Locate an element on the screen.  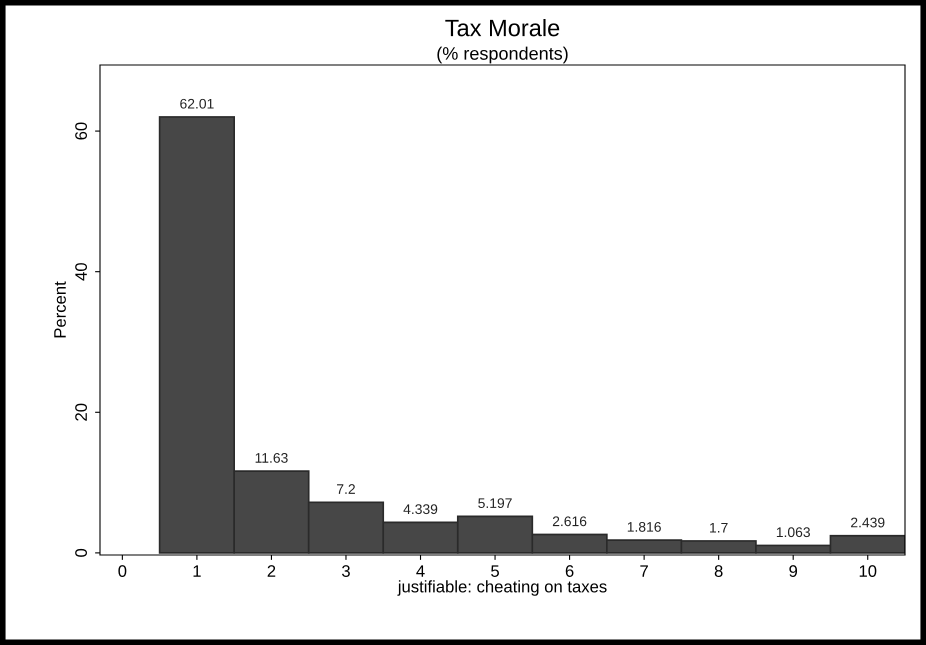
x-tick-label: 9 is located at coordinates (793, 571).